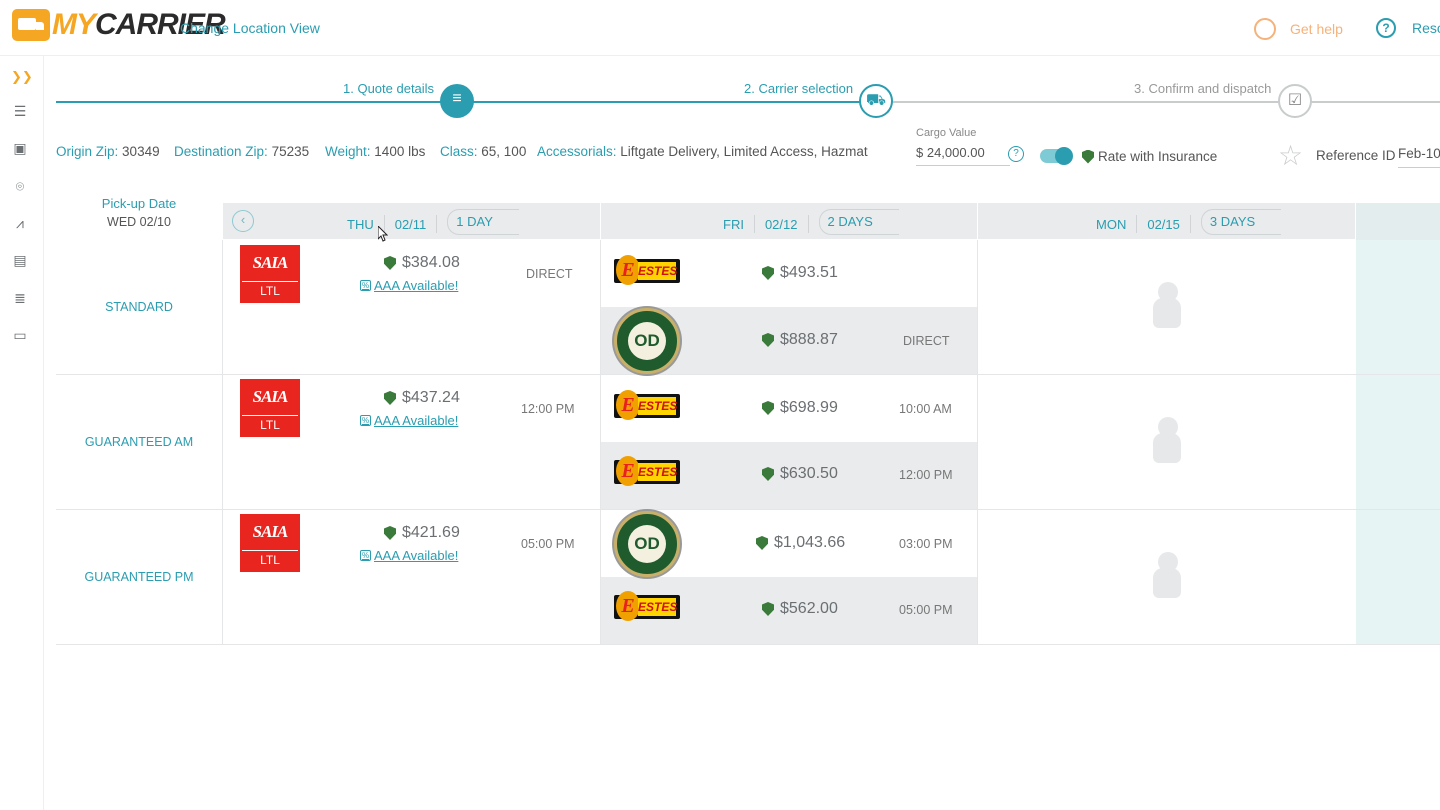 The width and height of the screenshot is (1440, 810). Describe the element at coordinates (87, 151) in the screenshot. I see `origin-zip-label: Origin Zip:` at that location.